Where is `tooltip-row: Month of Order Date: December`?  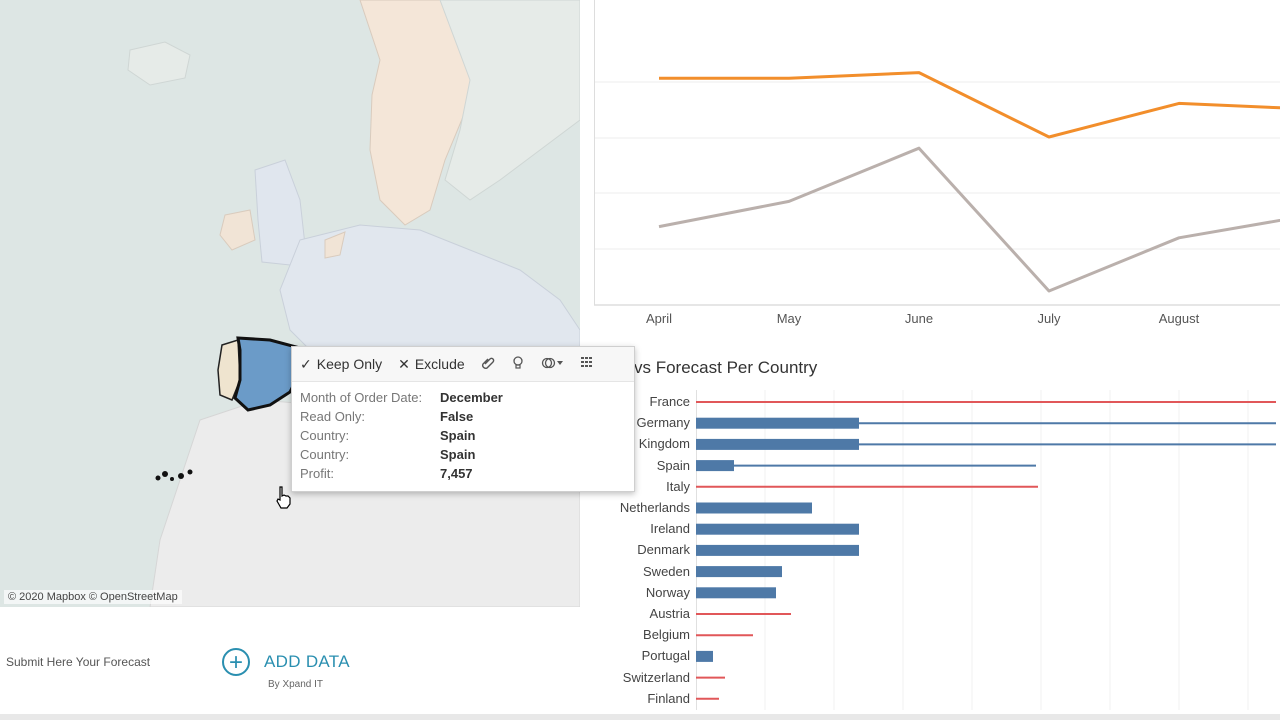 tooltip-row: Month of Order Date: December is located at coordinates (467, 397).